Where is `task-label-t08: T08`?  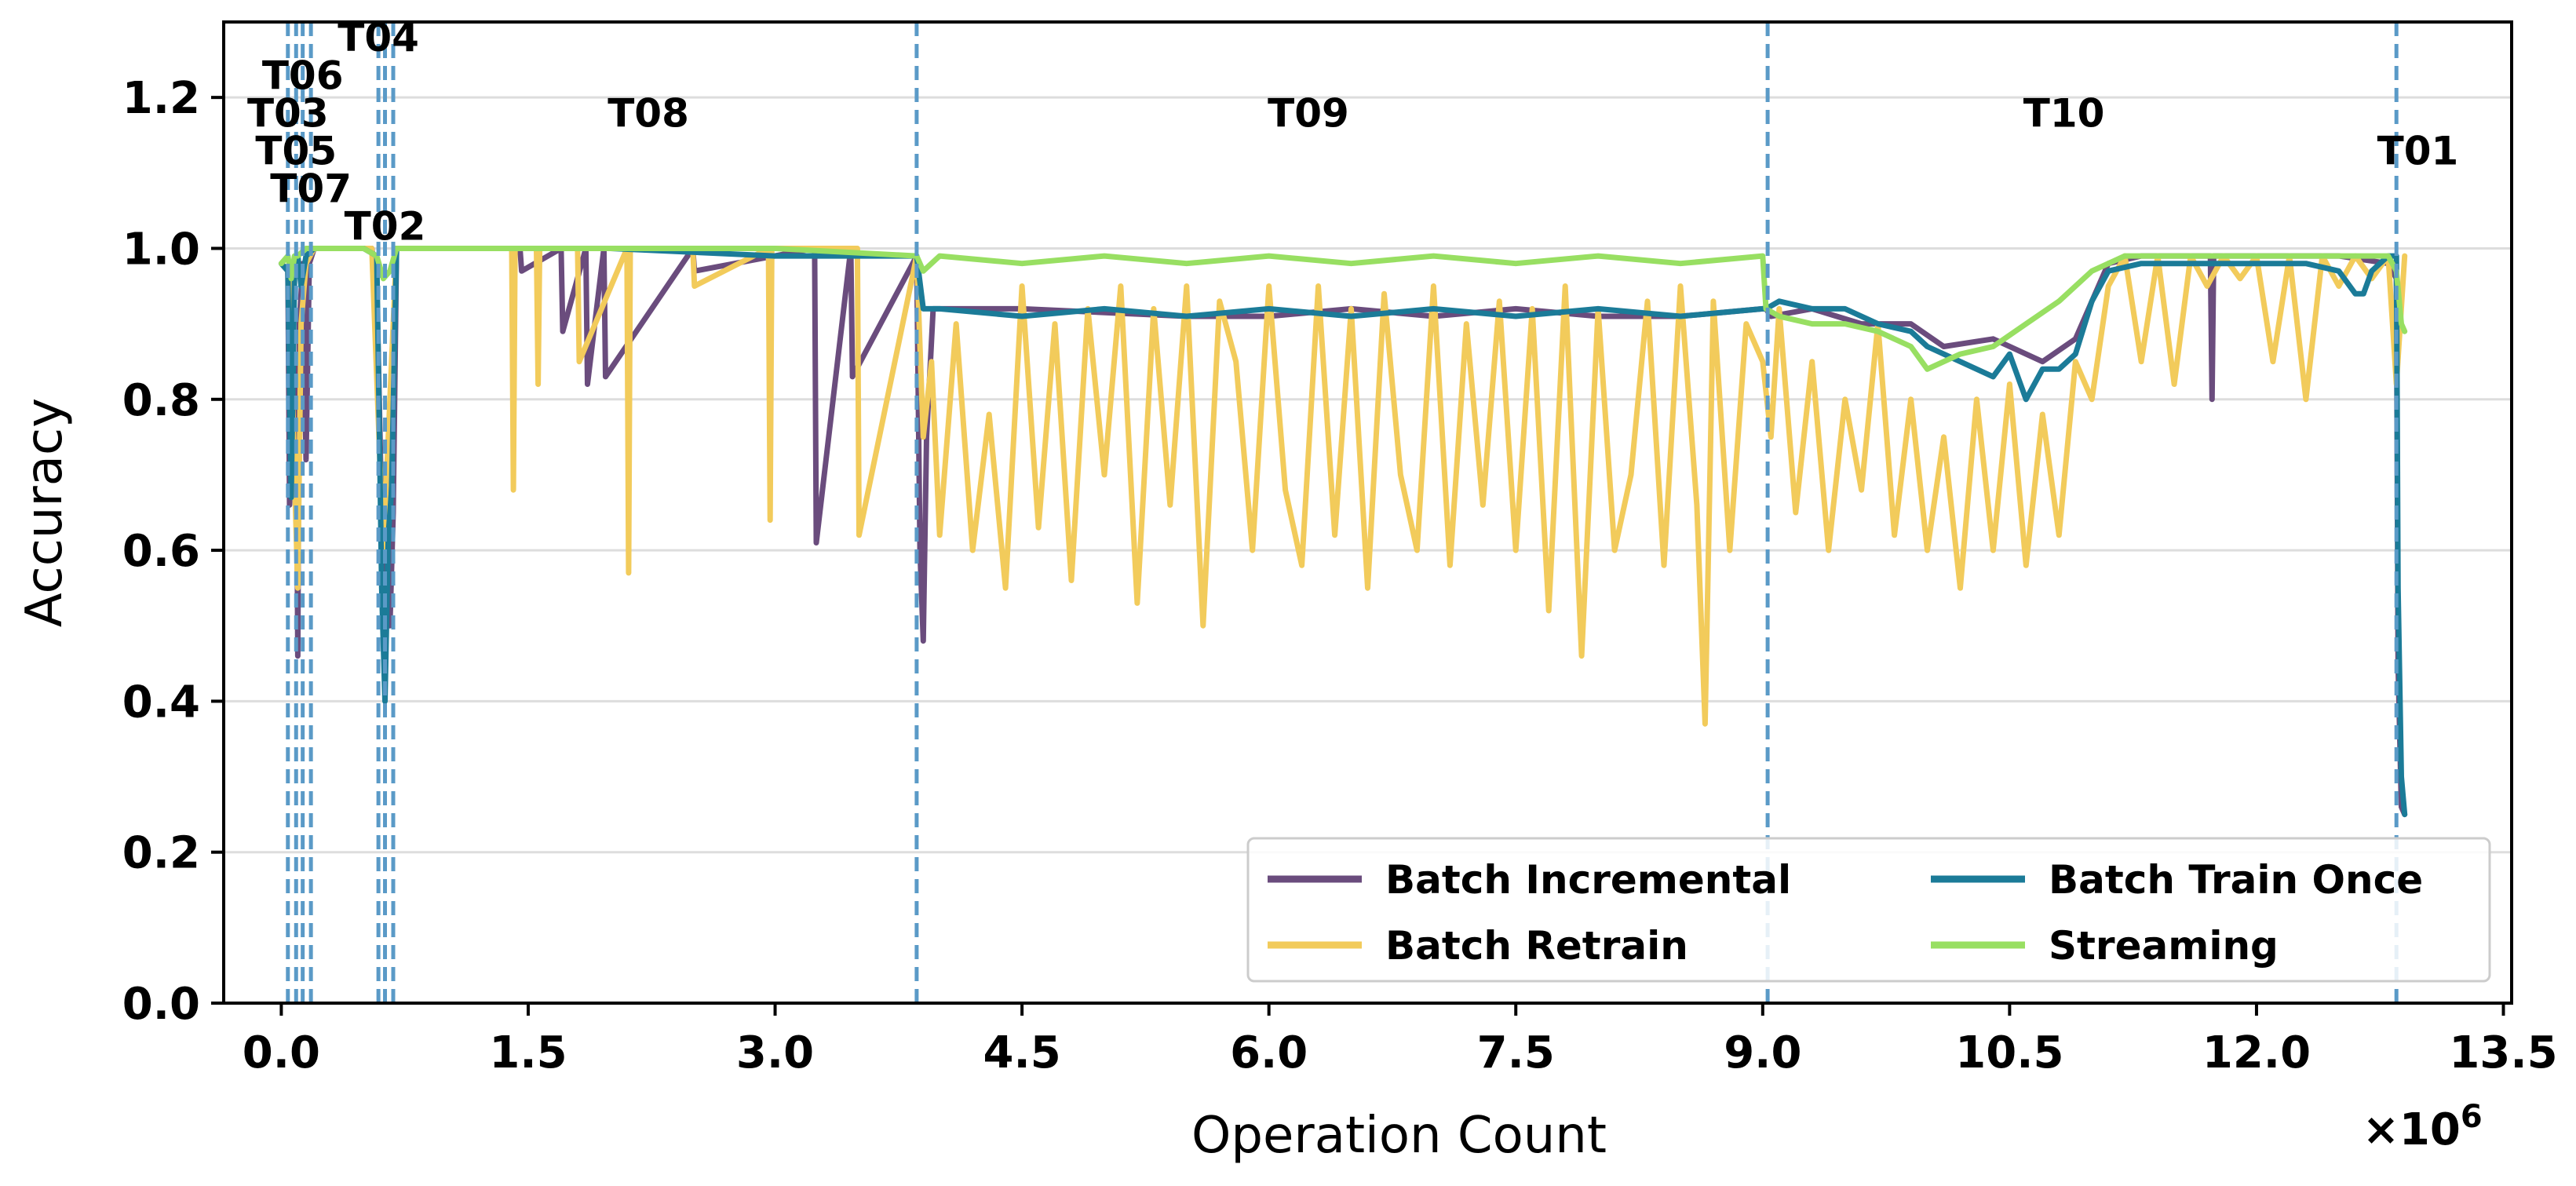
task-label-t08: T08 is located at coordinates (648, 113).